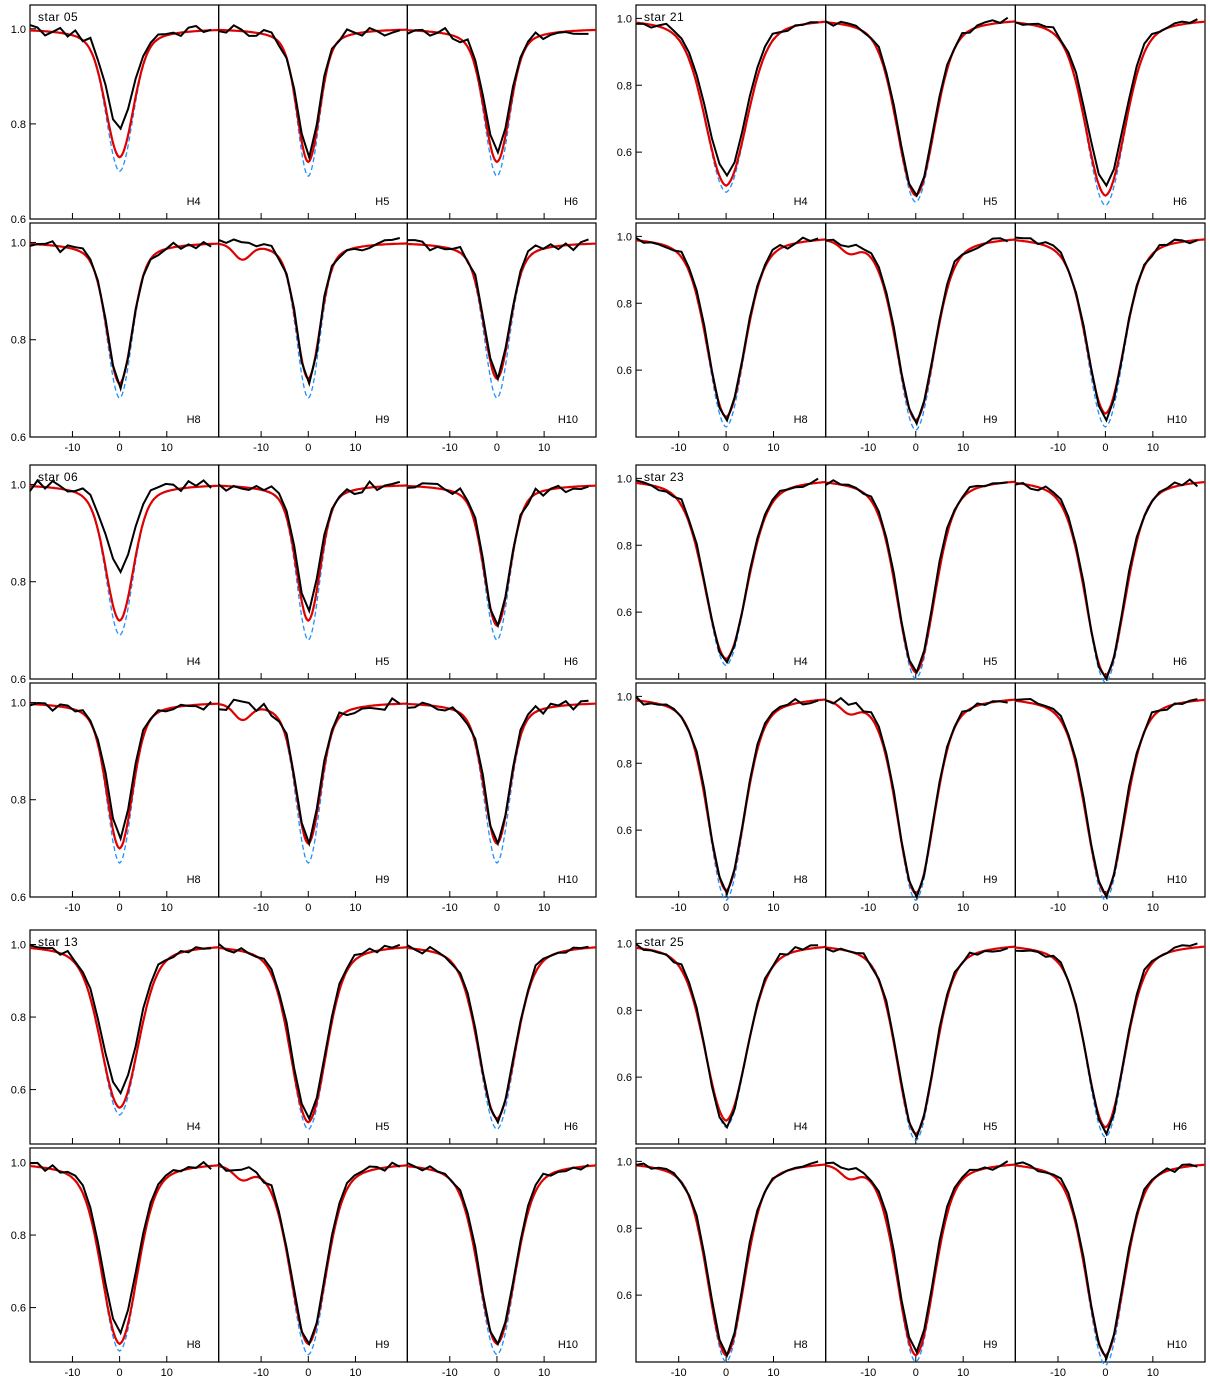 The width and height of the screenshot is (1210, 1385). Describe the element at coordinates (990, 662) in the screenshot. I see `line-label: H5` at that location.